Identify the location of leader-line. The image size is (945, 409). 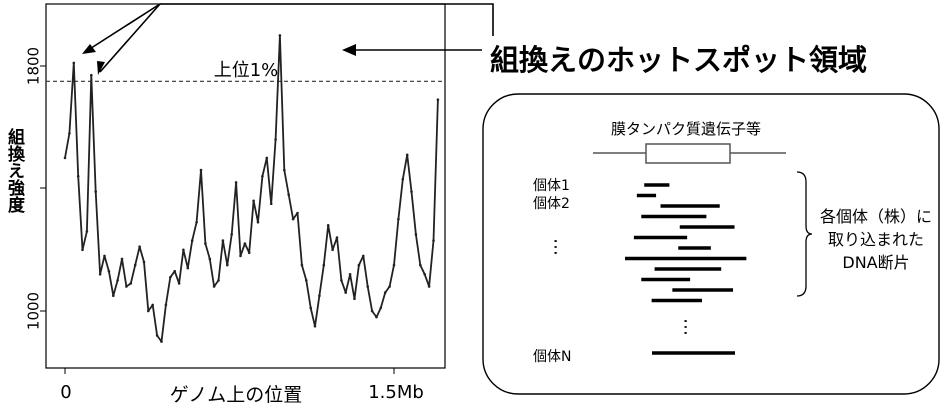
(327, 19).